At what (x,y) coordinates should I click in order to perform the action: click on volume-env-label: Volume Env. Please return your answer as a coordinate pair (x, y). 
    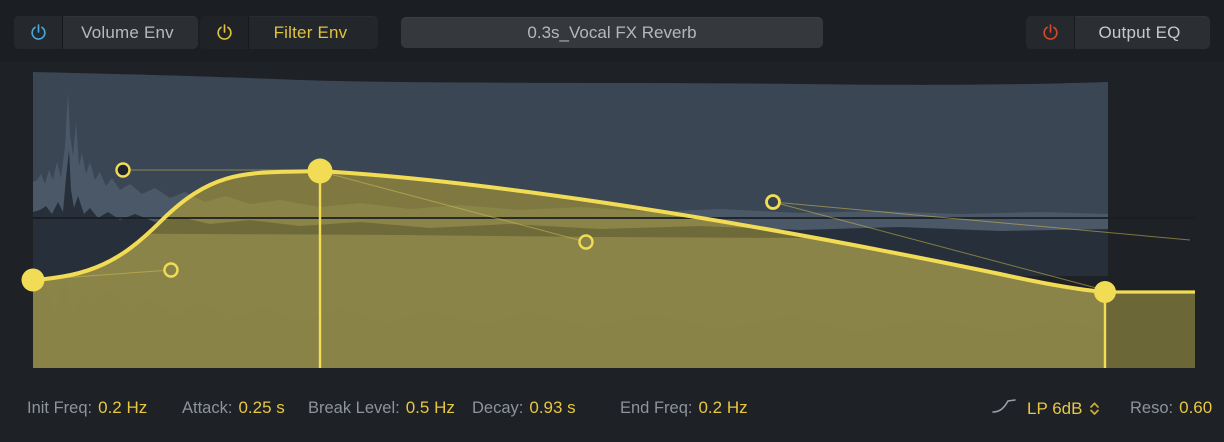
    Looking at the image, I should click on (127, 32).